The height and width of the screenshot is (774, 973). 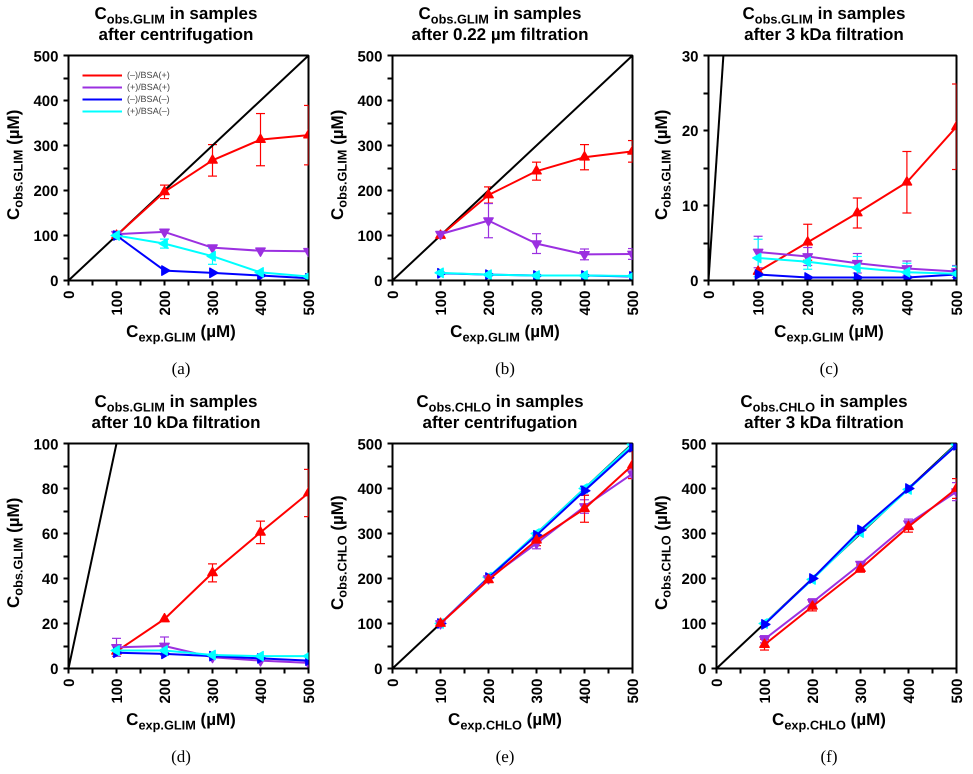 What do you see at coordinates (500, 412) in the screenshot?
I see `chart-title: C$_{obs.CHLO}$ in samples after centrifugation` at bounding box center [500, 412].